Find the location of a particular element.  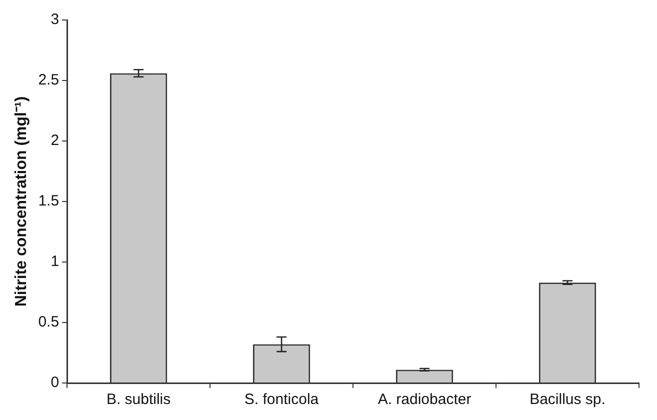

y-tick-label: 0.5 is located at coordinates (49, 322).